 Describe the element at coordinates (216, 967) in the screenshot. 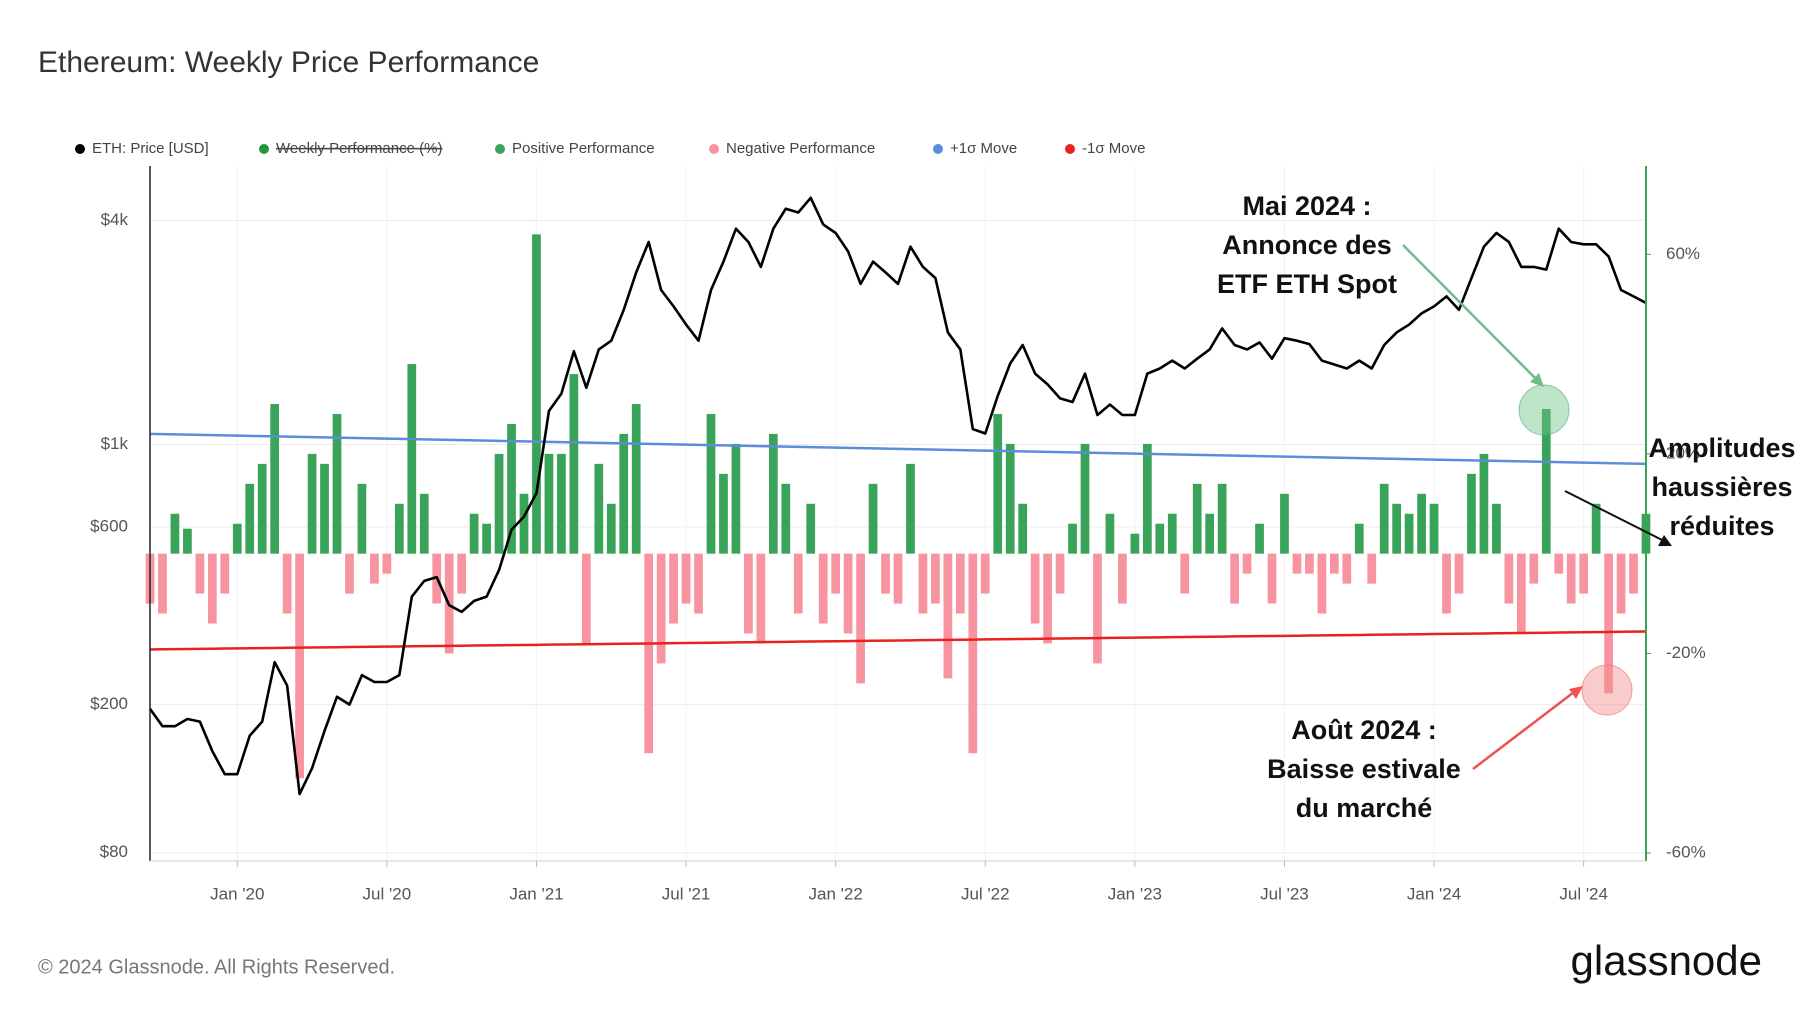

I see `copyright: © 2024 Glassnode. All Rights Reserved.` at that location.